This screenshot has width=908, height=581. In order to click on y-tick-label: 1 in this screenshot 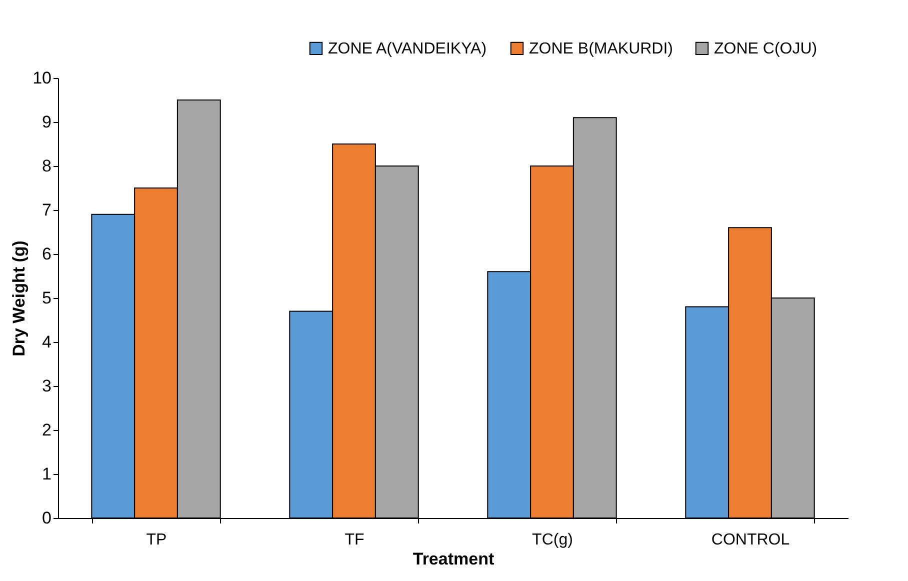, I will do `click(47, 474)`.